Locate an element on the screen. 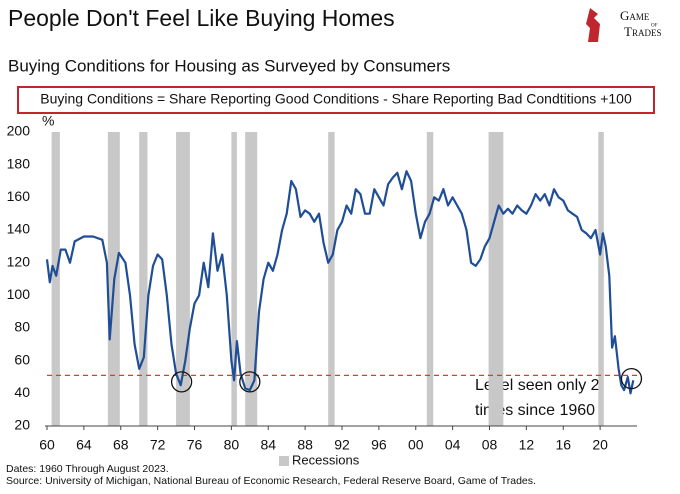  legend-label: Recessions is located at coordinates (326, 459).